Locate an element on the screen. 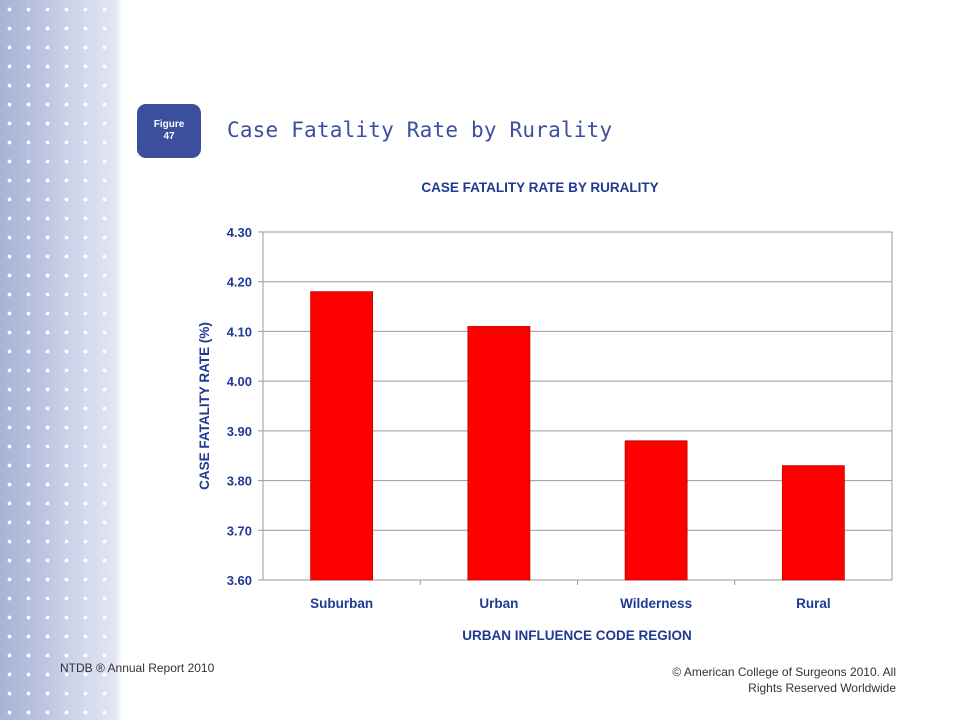 Image resolution: width=960 pixels, height=720 pixels. bar-urban is located at coordinates (499, 453).